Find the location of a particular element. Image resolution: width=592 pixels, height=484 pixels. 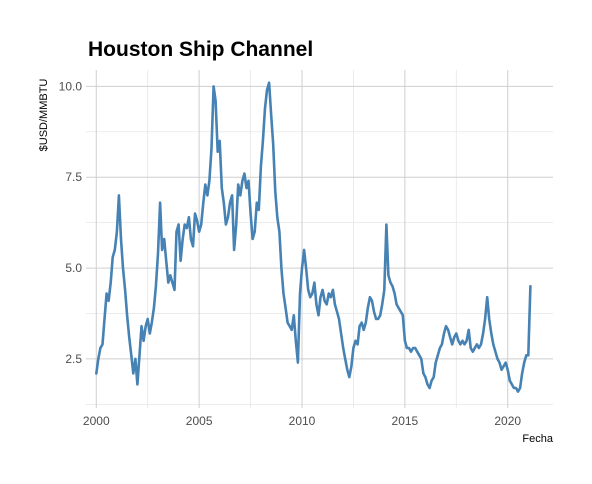

chart-title: Houston Ship Channel is located at coordinates (200, 49).